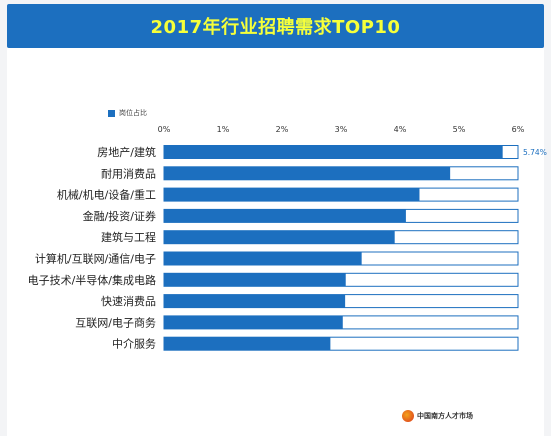 This screenshot has width=551, height=436. What do you see at coordinates (459, 129) in the screenshot?
I see `x-tick-label: 5%` at bounding box center [459, 129].